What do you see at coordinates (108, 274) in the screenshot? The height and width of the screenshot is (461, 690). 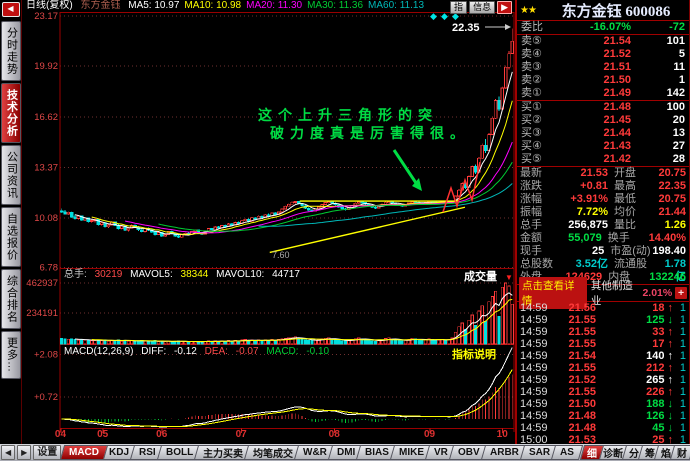 I see `volume-value: 30219` at bounding box center [108, 274].